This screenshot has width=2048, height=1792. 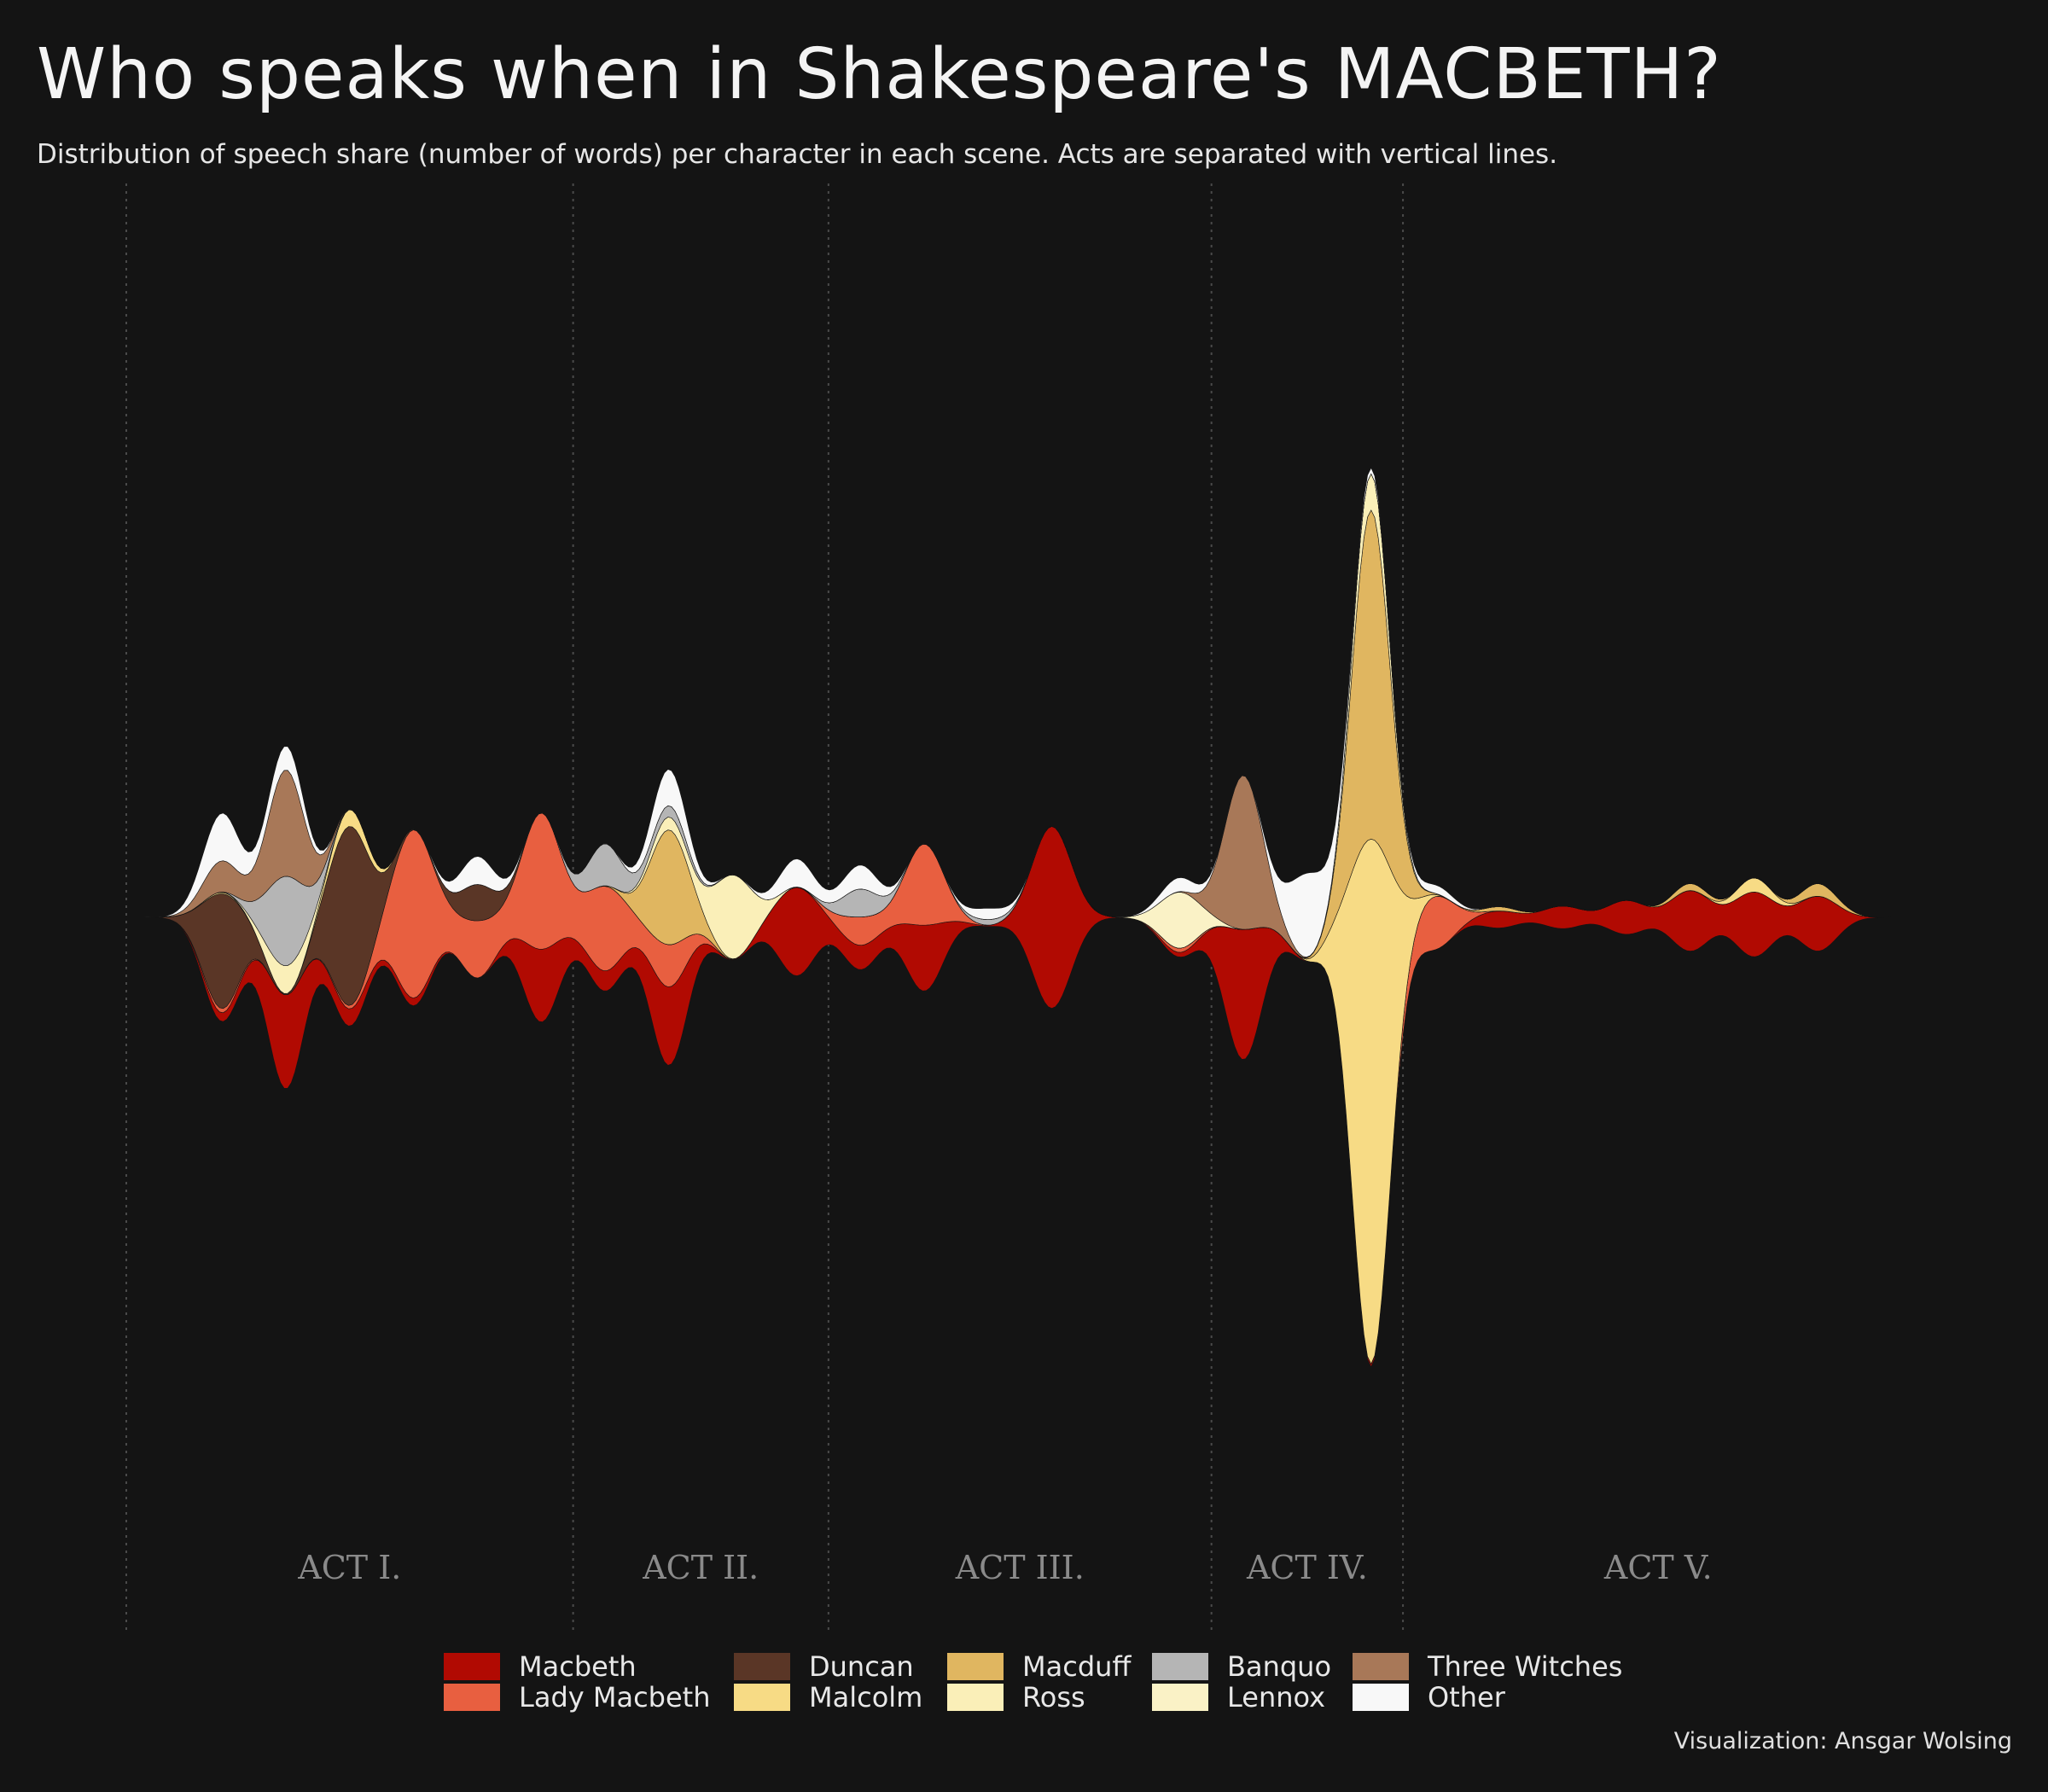 What do you see at coordinates (1307, 1567) in the screenshot?
I see `act-label: ACT IV.` at bounding box center [1307, 1567].